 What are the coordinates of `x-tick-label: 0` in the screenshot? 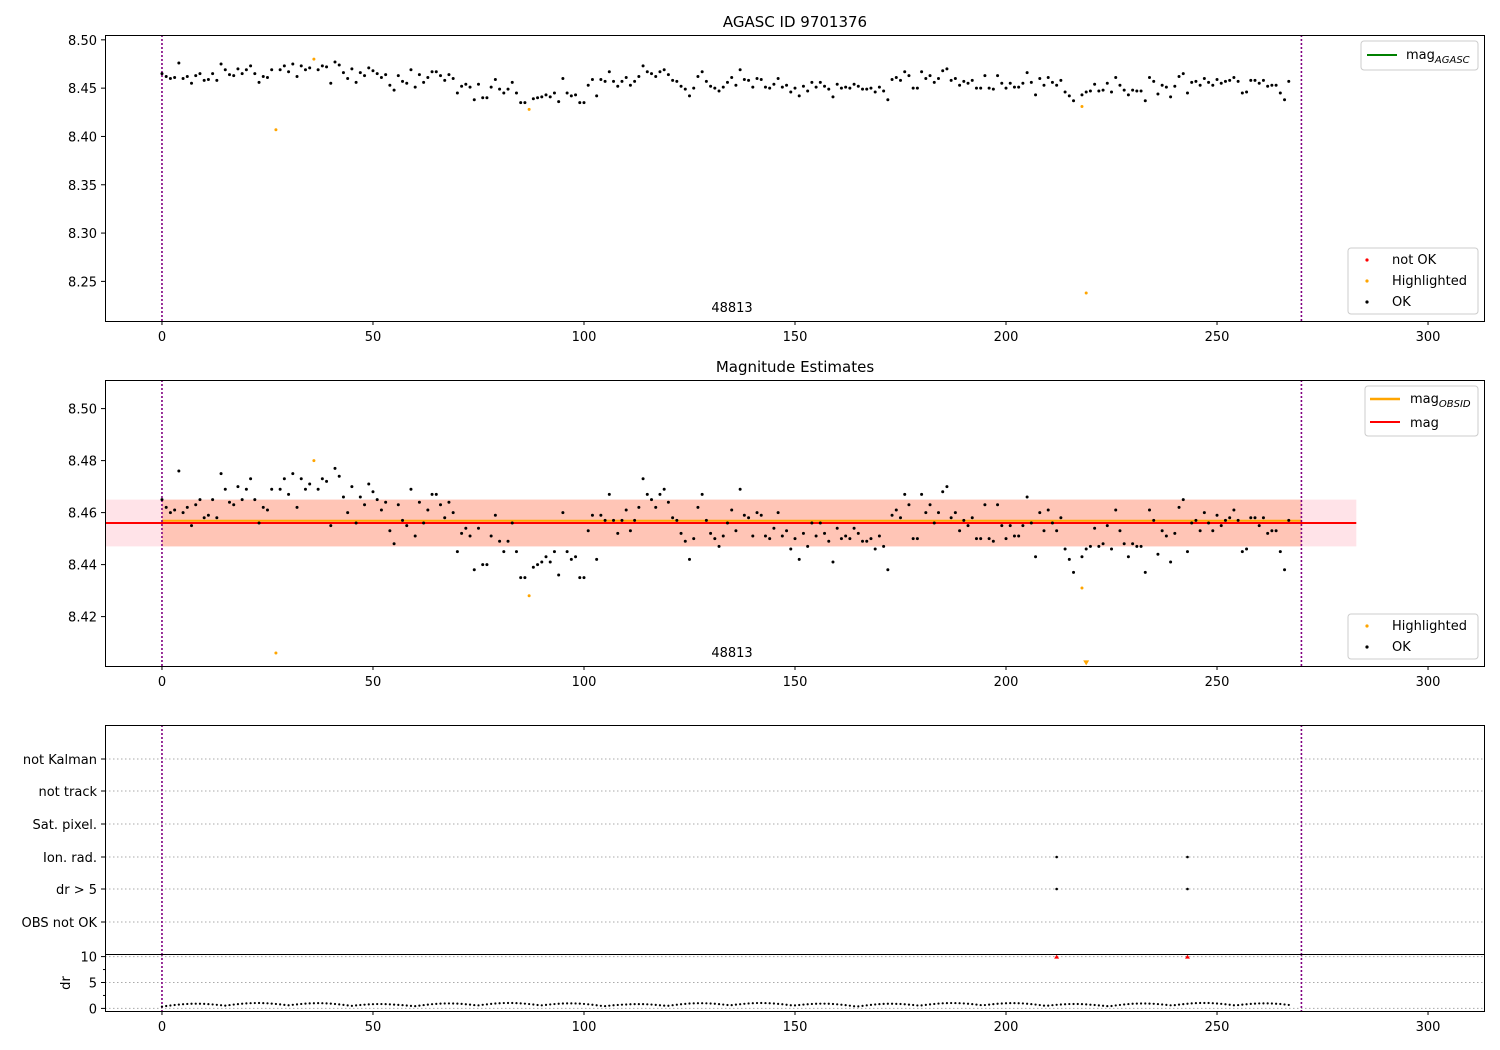 It's located at (162, 337).